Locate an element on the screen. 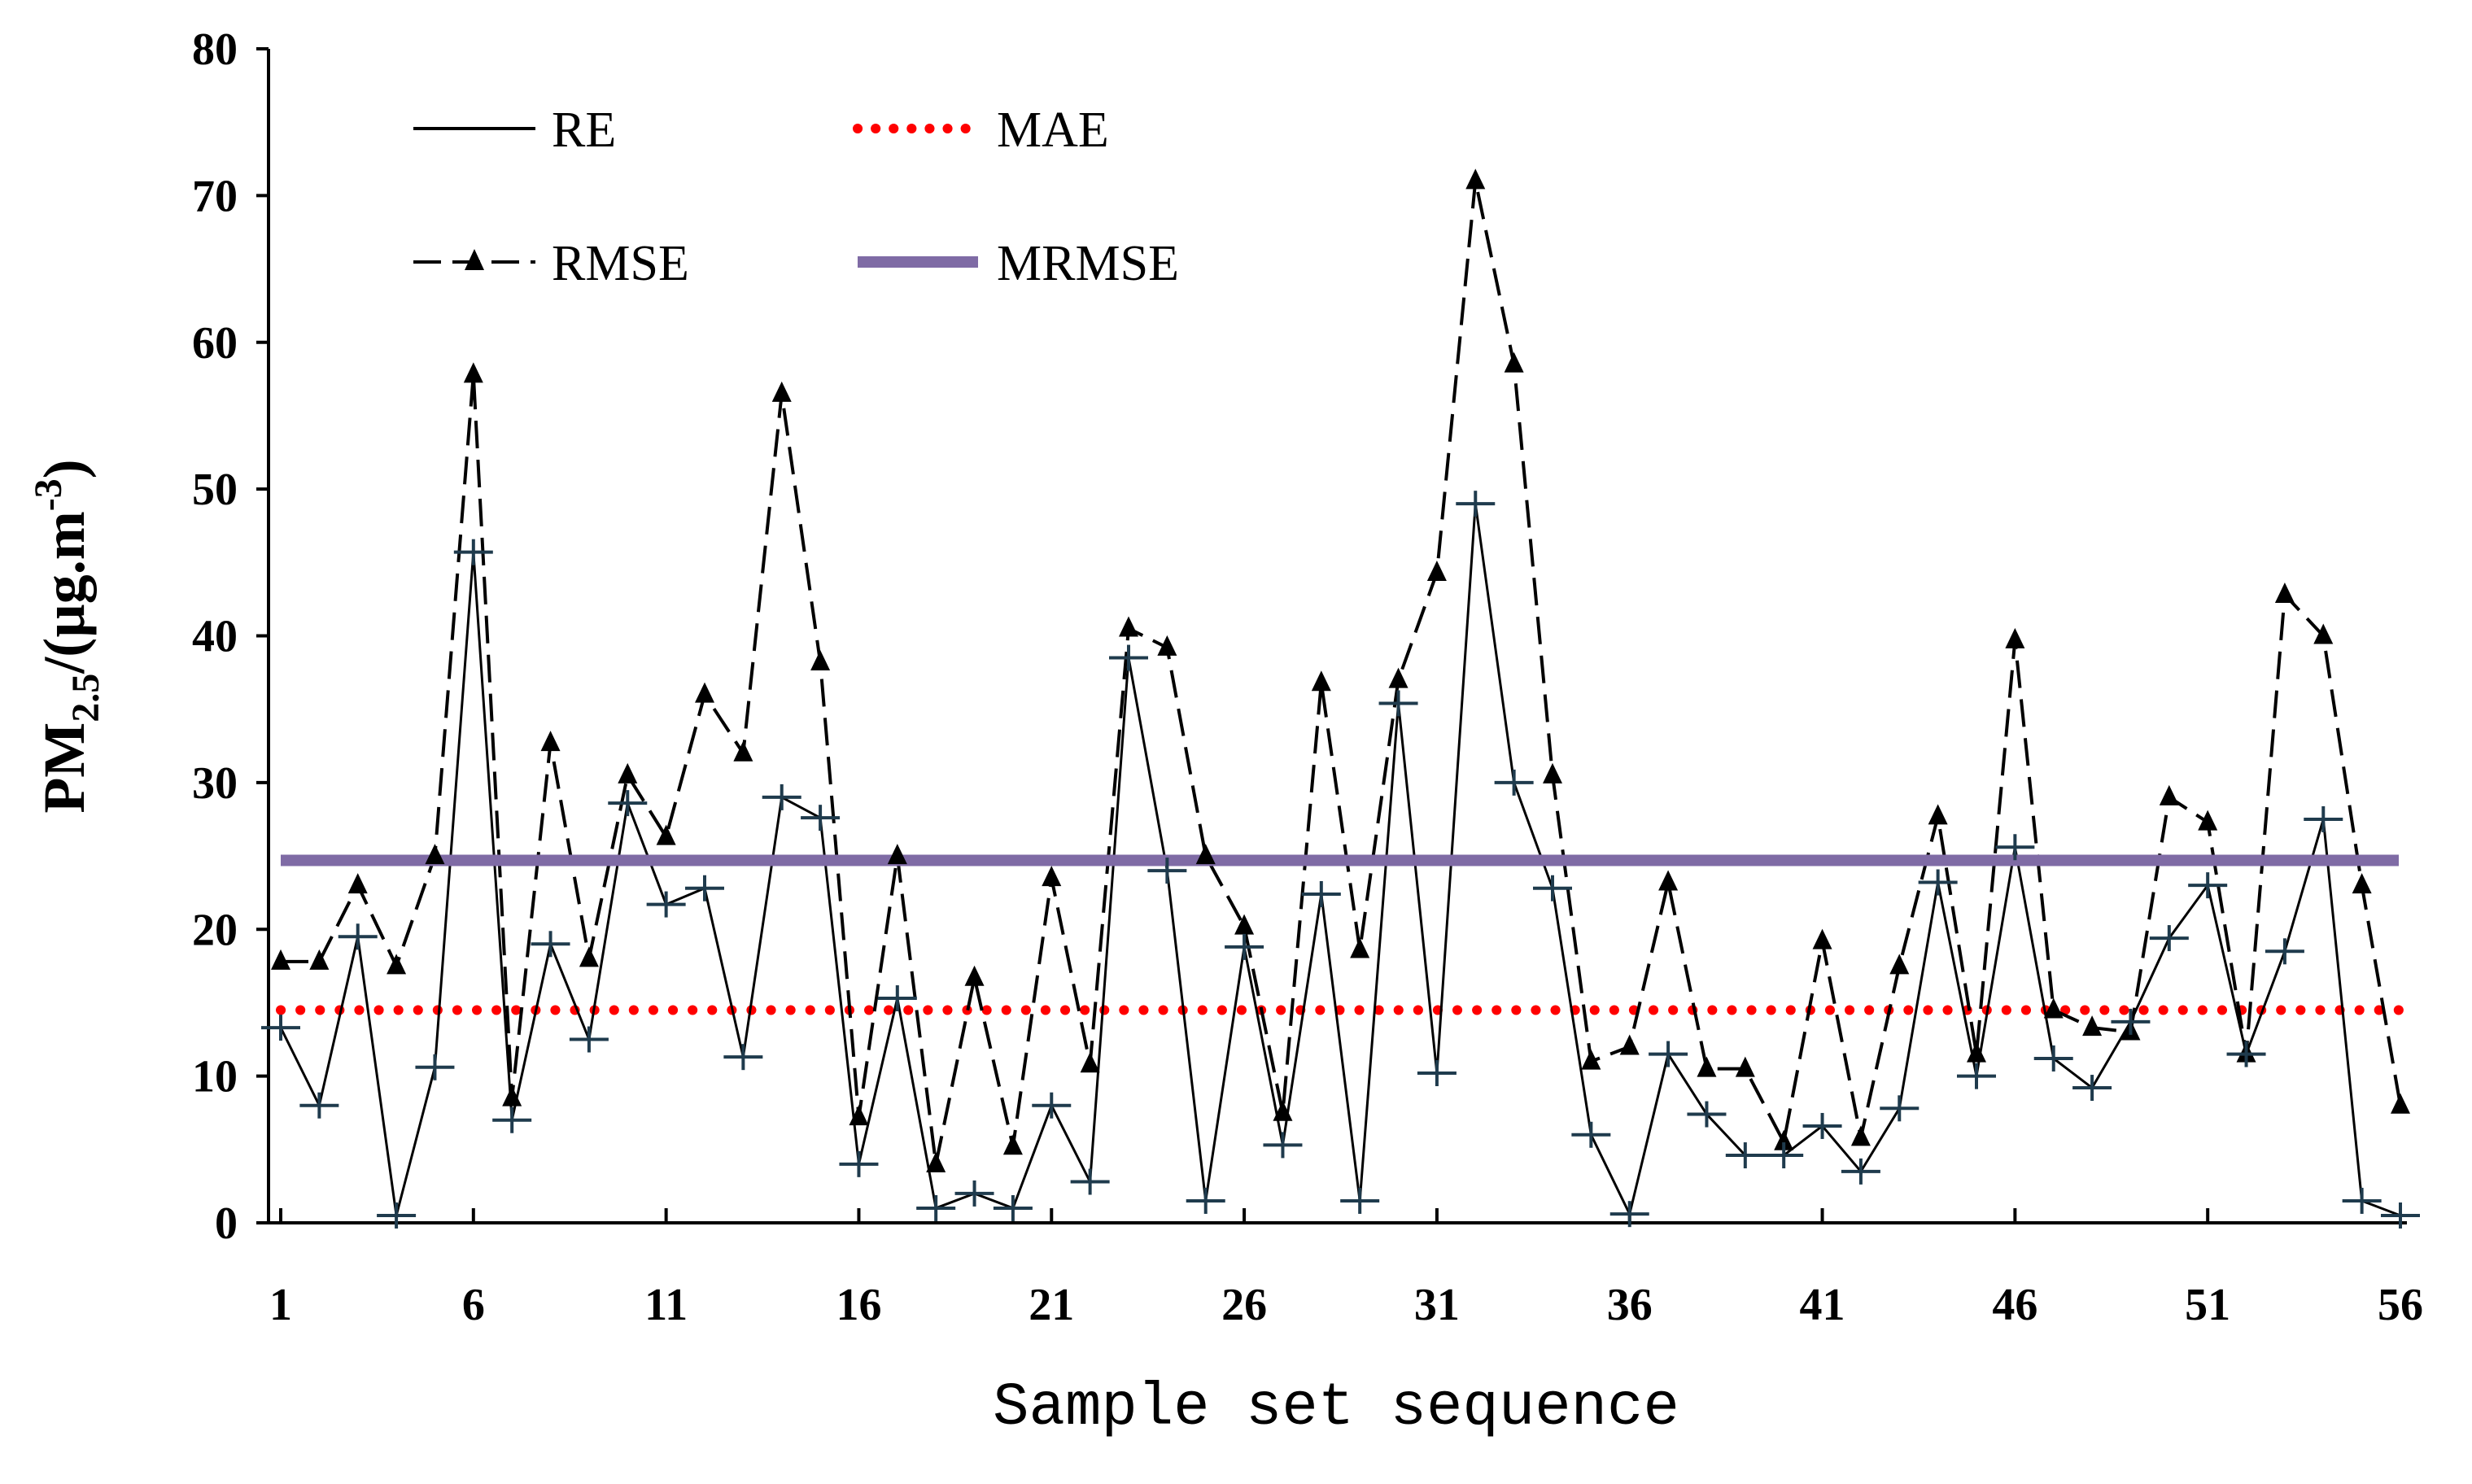 Image resolution: width=2472 pixels, height=1484 pixels. y-tick-label: 80 is located at coordinates (215, 50).